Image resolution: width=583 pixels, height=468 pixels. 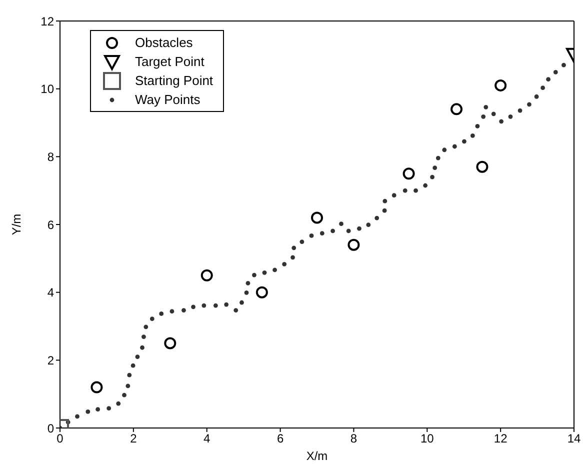 What do you see at coordinates (169, 61) in the screenshot?
I see `legend-label: Target Point` at bounding box center [169, 61].